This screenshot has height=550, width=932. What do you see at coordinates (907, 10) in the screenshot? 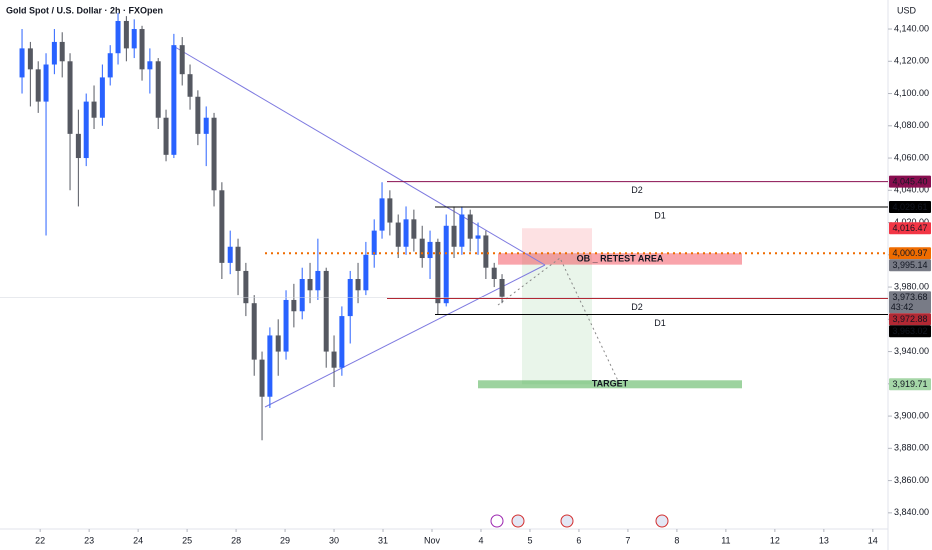
I see `y-axis-unit: USD` at bounding box center [907, 10].